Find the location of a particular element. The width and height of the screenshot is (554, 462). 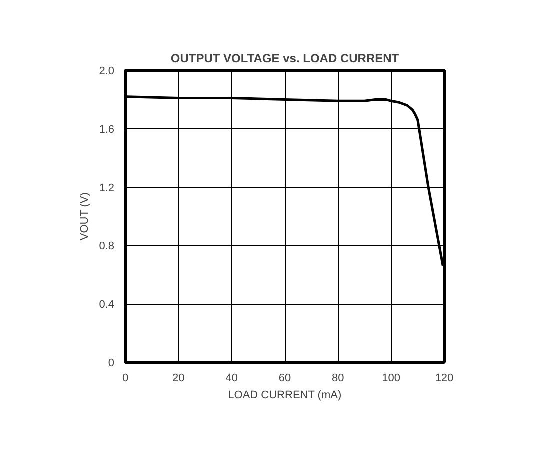

x-tick-label: 120 is located at coordinates (444, 378).